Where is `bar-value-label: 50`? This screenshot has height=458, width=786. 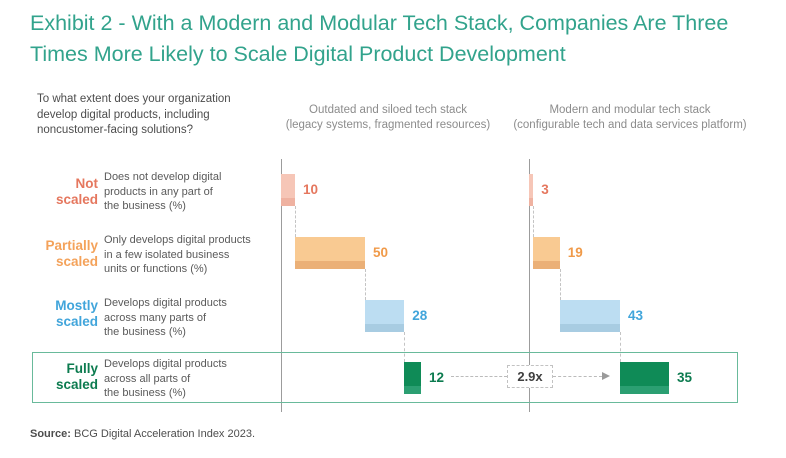 bar-value-label: 50 is located at coordinates (381, 252).